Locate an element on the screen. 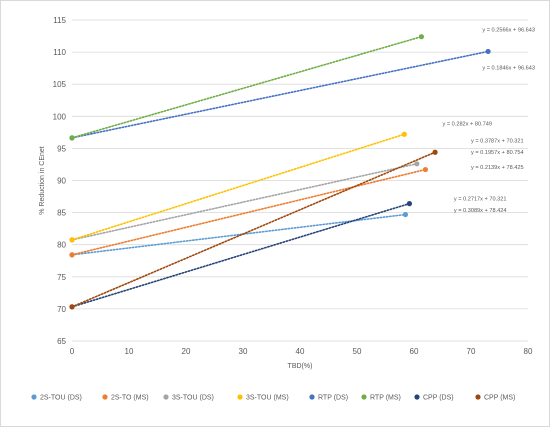  legend-label: 3S-TOU (DS) is located at coordinates (193, 398).